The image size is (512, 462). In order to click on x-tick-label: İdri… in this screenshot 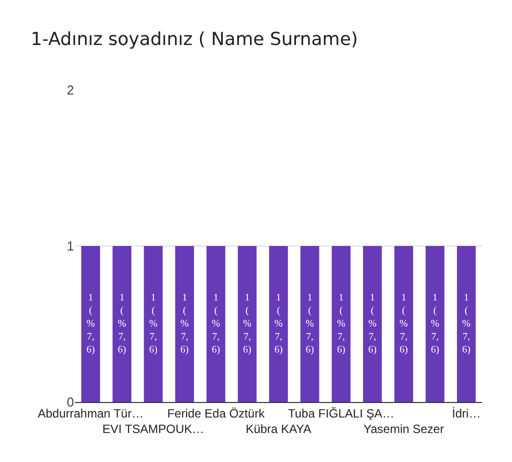, I will do `click(466, 413)`.